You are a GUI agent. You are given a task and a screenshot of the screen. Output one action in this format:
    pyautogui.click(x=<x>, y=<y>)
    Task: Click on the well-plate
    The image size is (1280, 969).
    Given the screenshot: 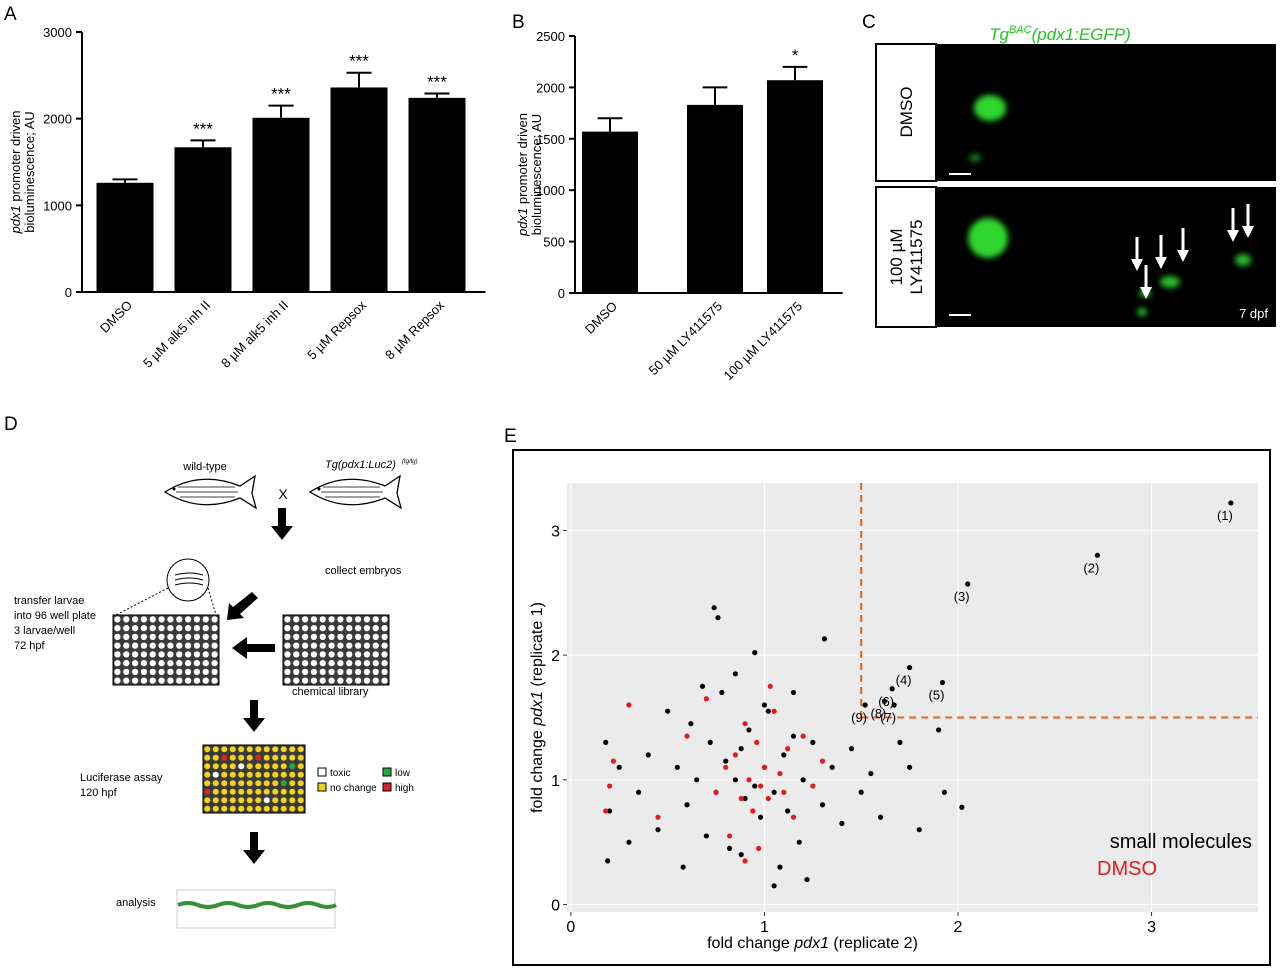 What is the action you would take?
    pyautogui.click(x=254, y=779)
    